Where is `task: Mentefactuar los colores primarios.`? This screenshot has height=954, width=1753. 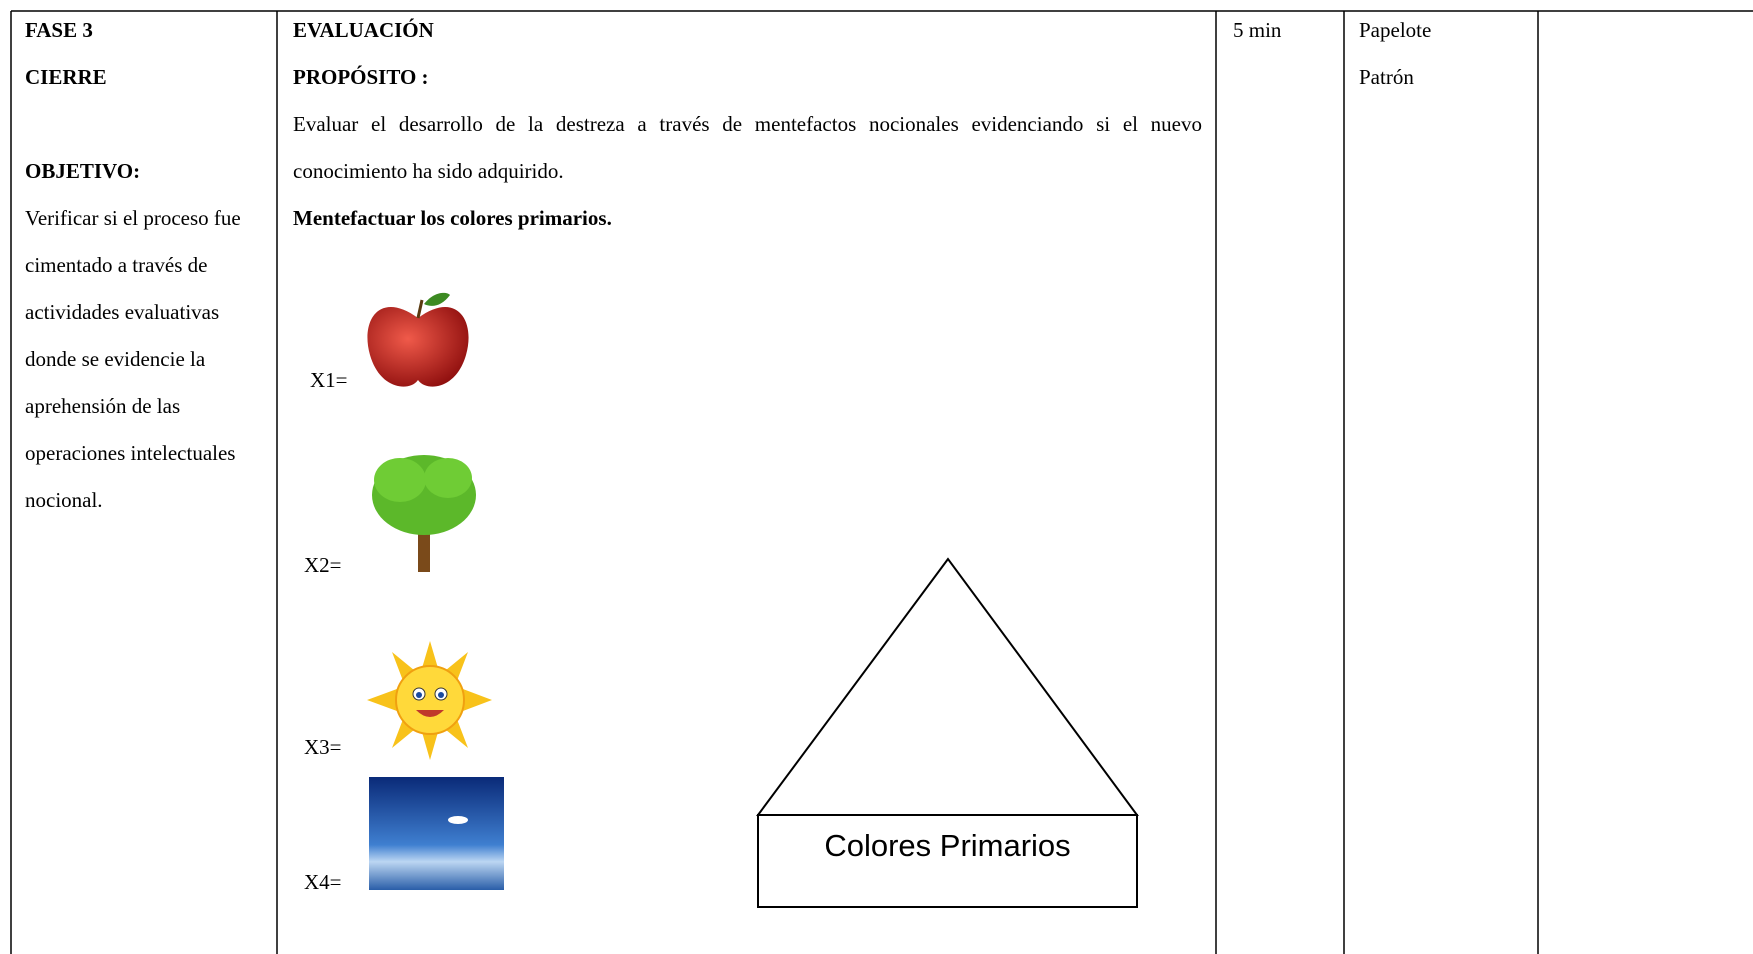
task: Mentefactuar los colores primarios. is located at coordinates (452, 218).